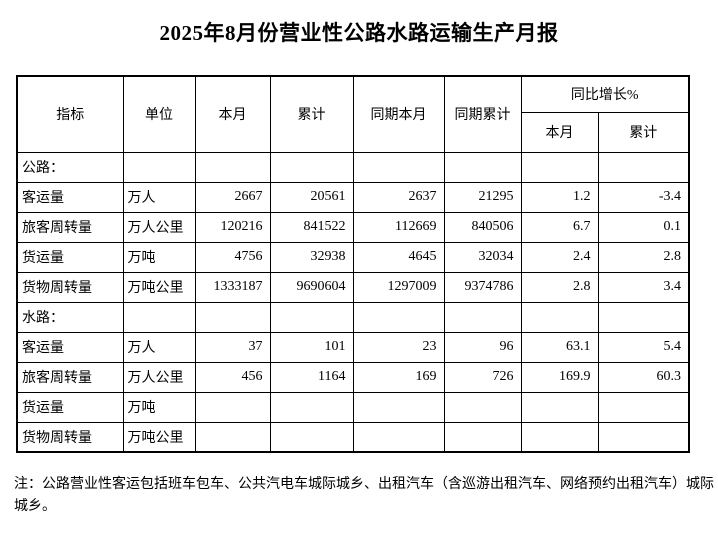  I want to click on table-row: 货物周转量 万吨公里, so click(353, 437).